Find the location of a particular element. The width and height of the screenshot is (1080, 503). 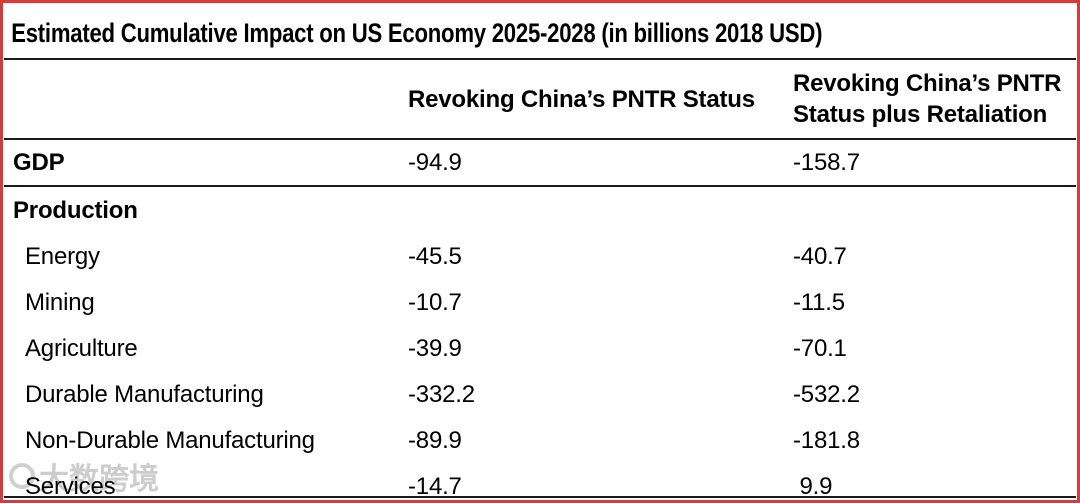

rule-below-title is located at coordinates (540, 59).